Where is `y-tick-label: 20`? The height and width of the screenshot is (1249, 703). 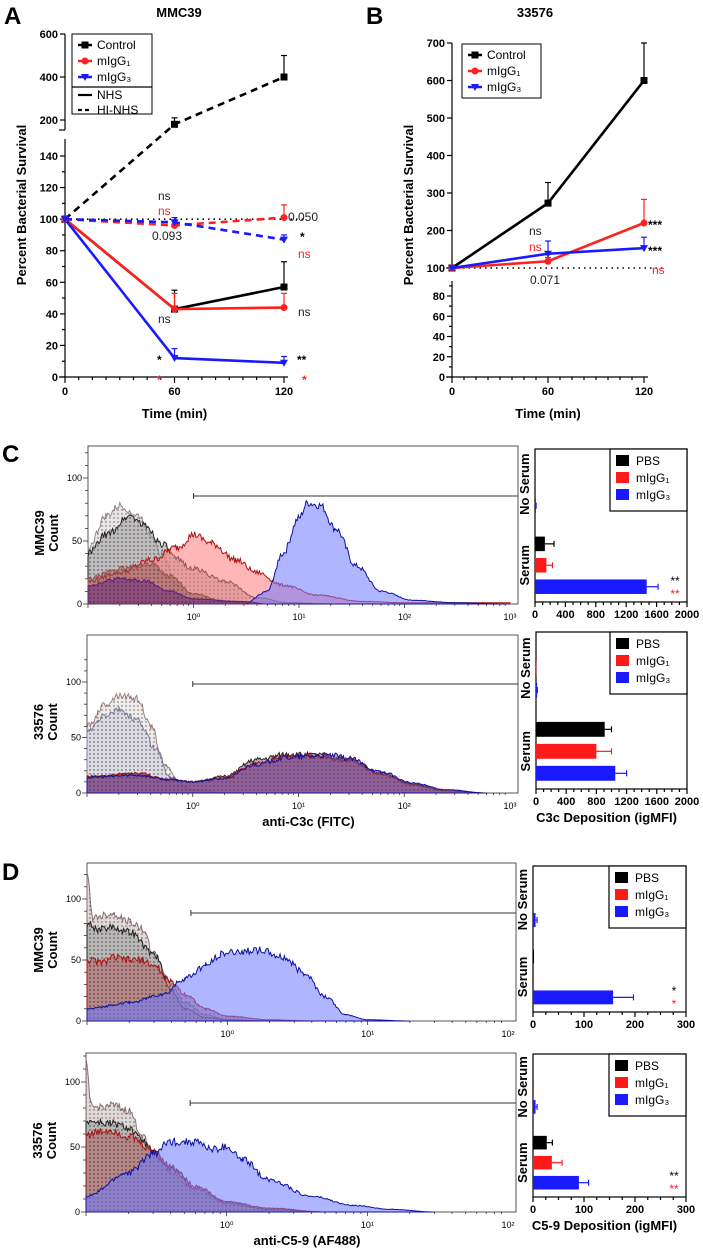
y-tick-label: 20 is located at coordinates (52, 346).